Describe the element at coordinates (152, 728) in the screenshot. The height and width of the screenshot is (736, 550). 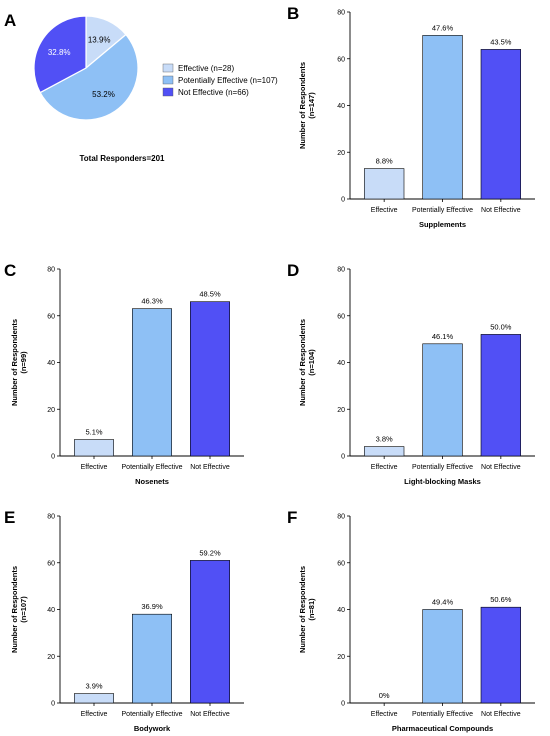
I see `x-axis-title: Bodywork` at that location.